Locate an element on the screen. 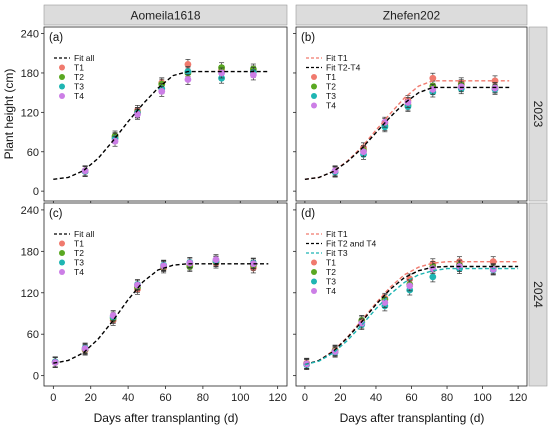 The height and width of the screenshot is (428, 550). col-title-left: Aomeila1618 is located at coordinates (165, 16).